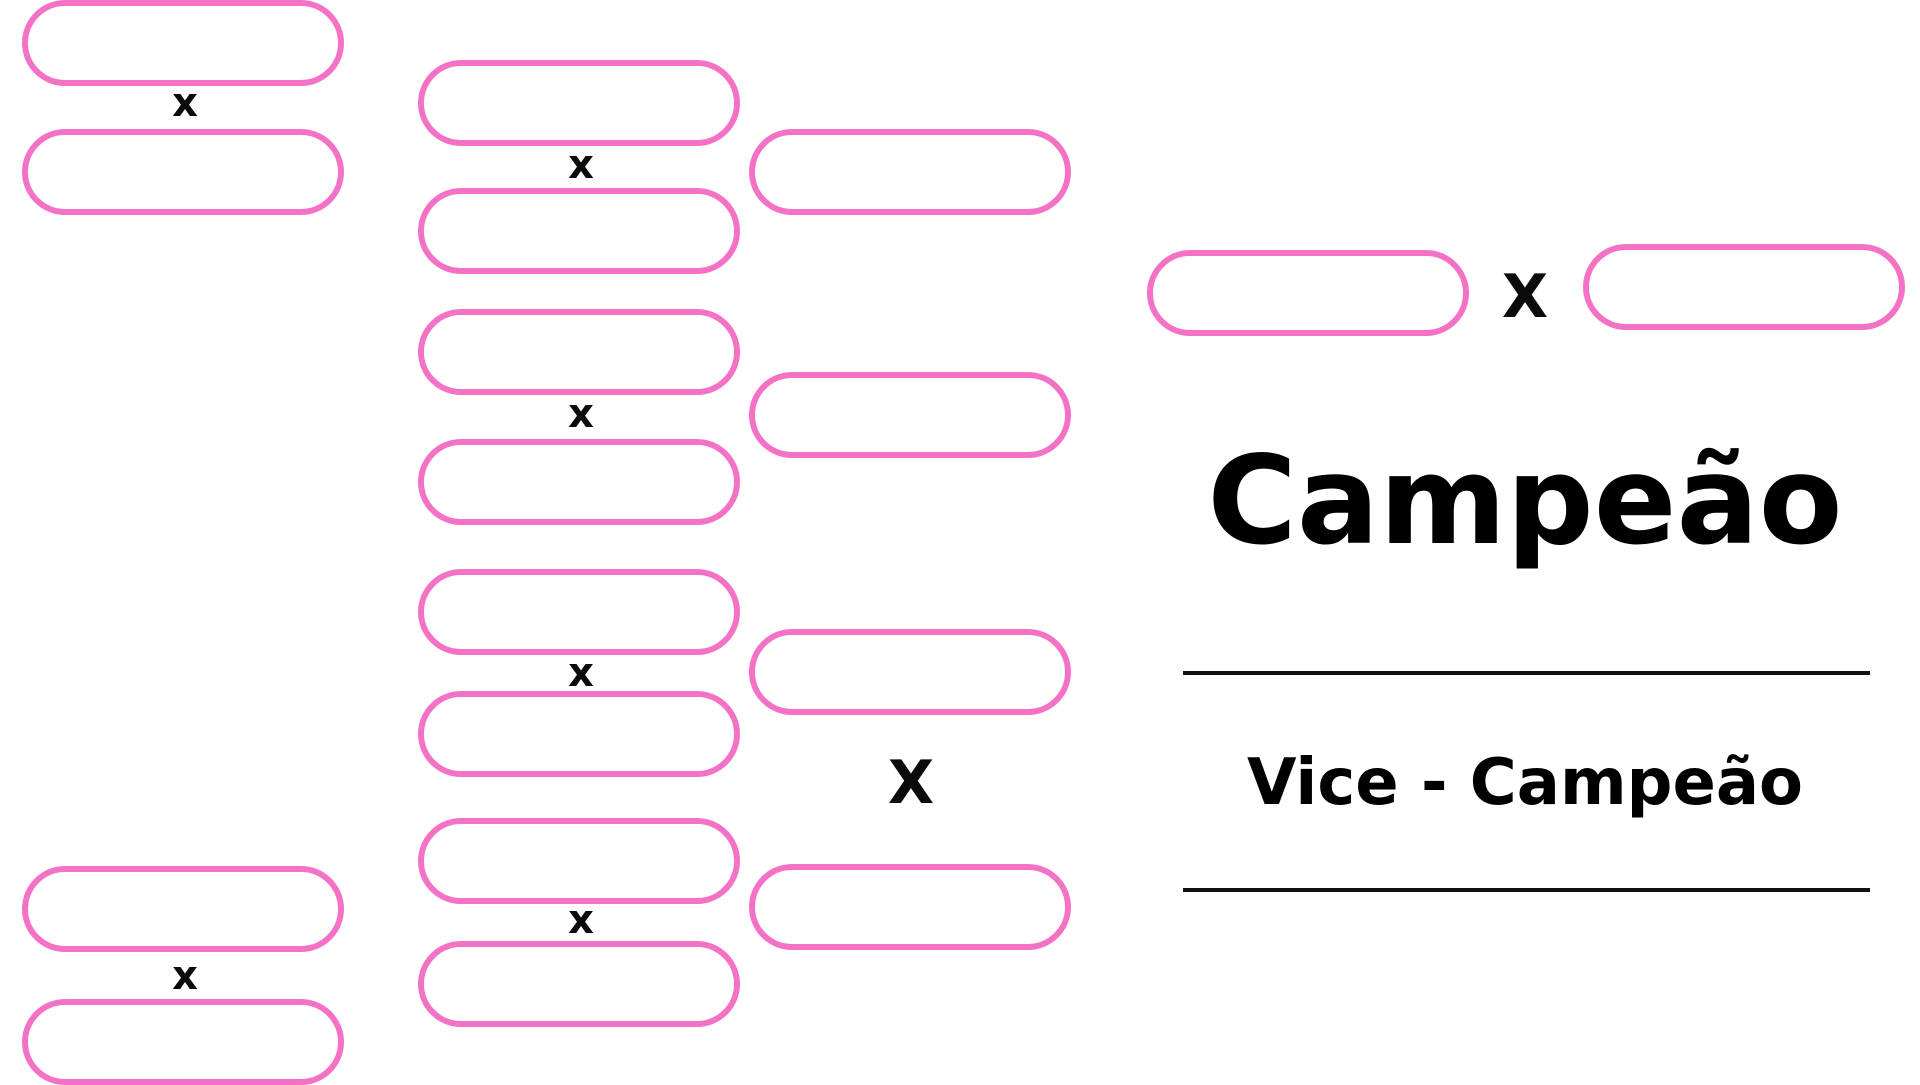 The height and width of the screenshot is (1085, 1920). What do you see at coordinates (1525, 783) in the screenshot?
I see `runner-up-title: Vice - Campeão` at bounding box center [1525, 783].